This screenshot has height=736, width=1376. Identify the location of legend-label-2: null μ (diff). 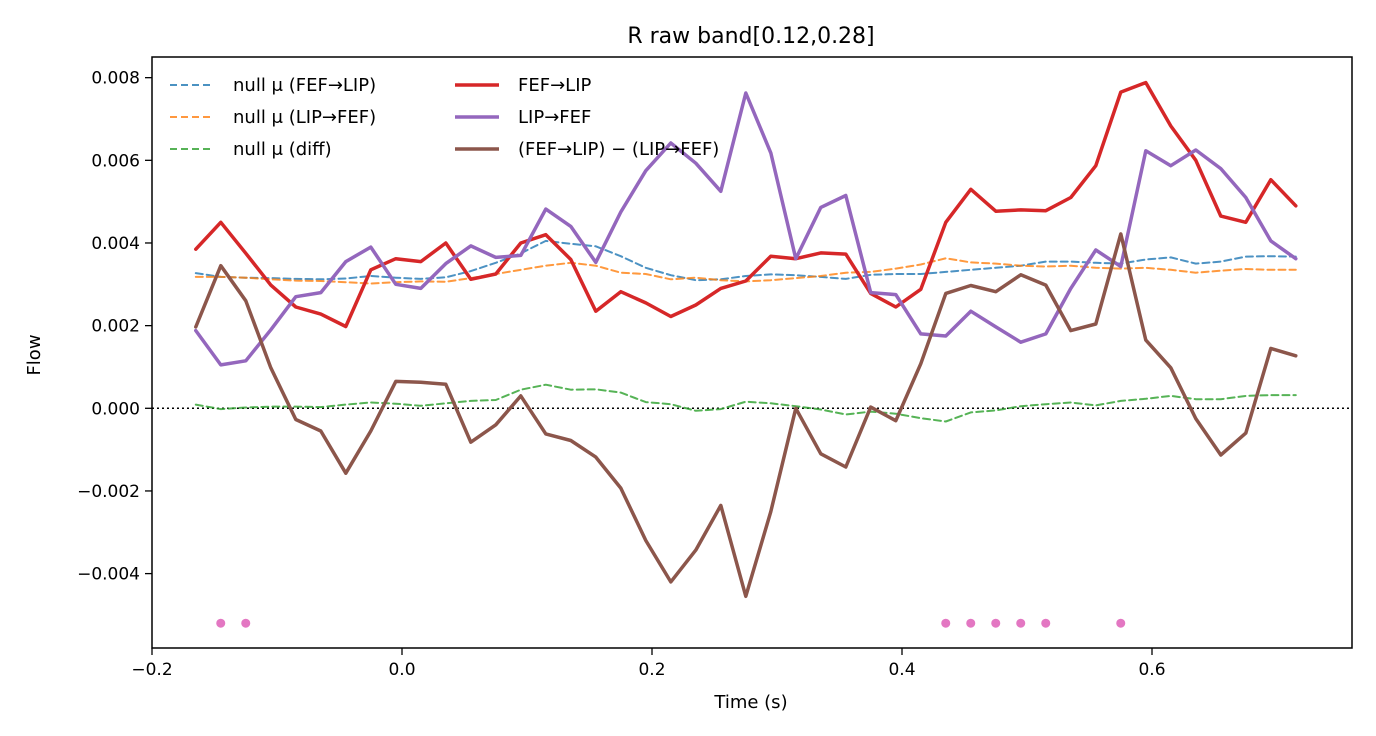
(282, 149).